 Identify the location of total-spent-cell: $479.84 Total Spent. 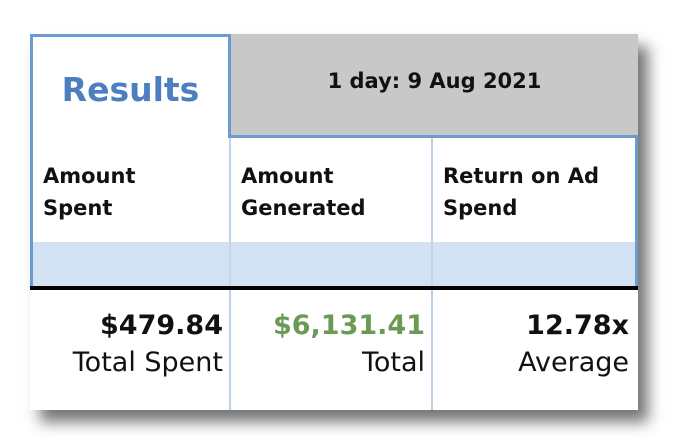
(130, 350).